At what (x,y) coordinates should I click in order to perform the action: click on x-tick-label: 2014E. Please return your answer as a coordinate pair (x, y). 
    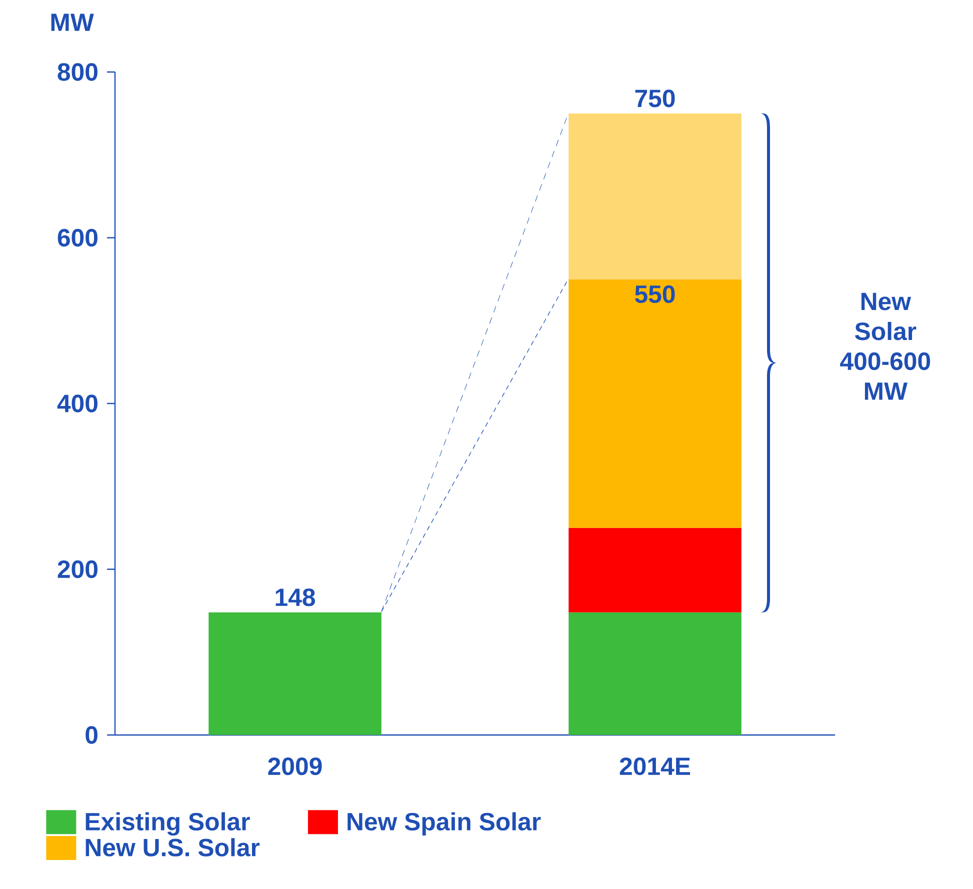
    Looking at the image, I should click on (655, 767).